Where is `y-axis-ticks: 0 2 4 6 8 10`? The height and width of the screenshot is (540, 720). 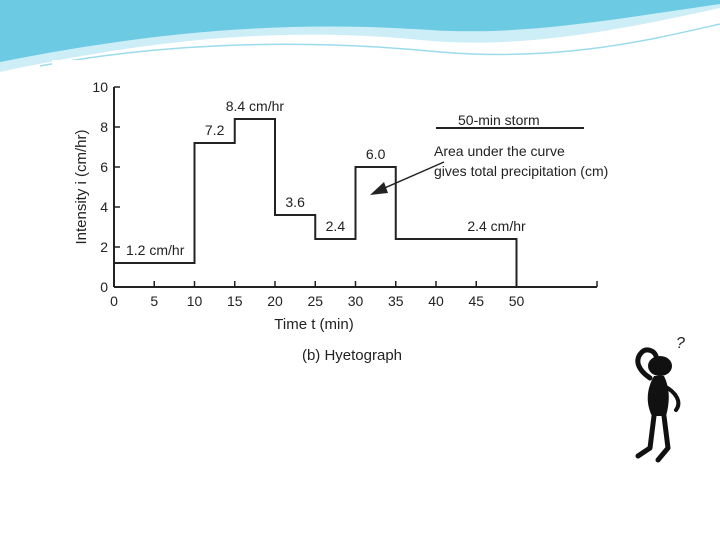 y-axis-ticks: 0 2 4 6 8 10 is located at coordinates (106, 187).